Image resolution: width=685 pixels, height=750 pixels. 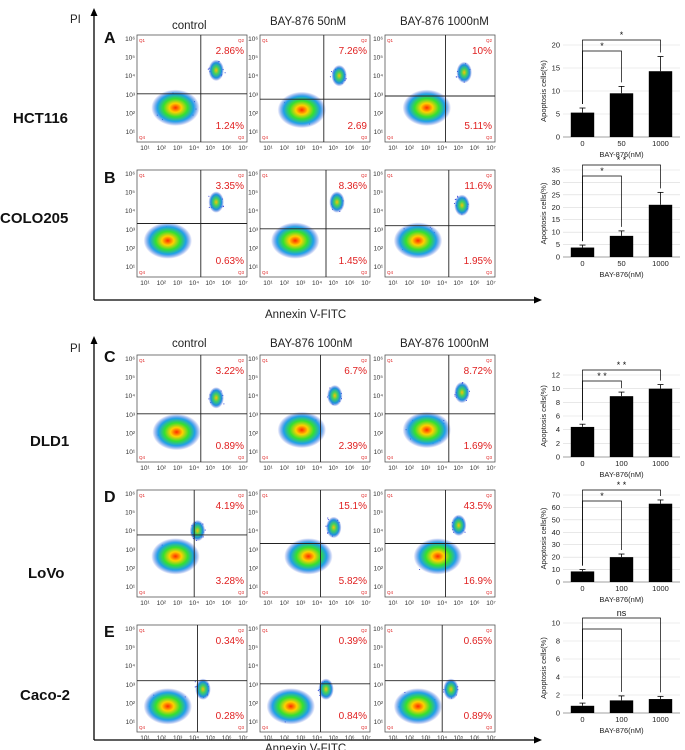 What do you see at coordinates (558, 641) in the screenshot?
I see `y-tick-label: 8` at bounding box center [558, 641].